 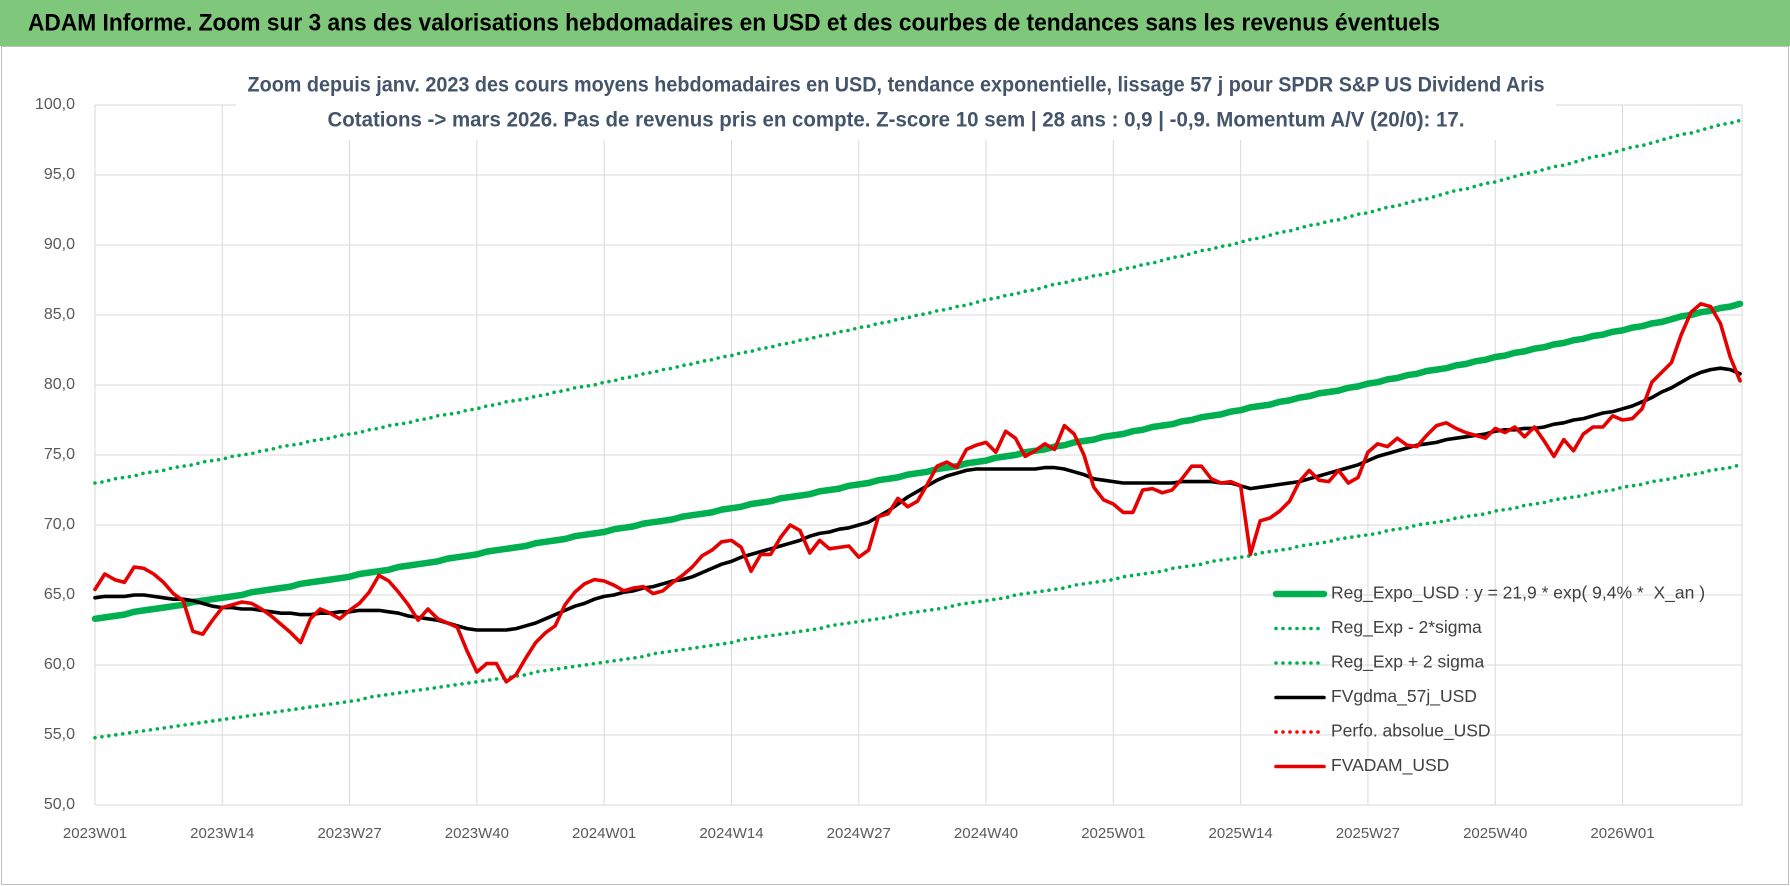 I want to click on legend-label: Reg_Exp - 2*sigma, so click(x=1406, y=627).